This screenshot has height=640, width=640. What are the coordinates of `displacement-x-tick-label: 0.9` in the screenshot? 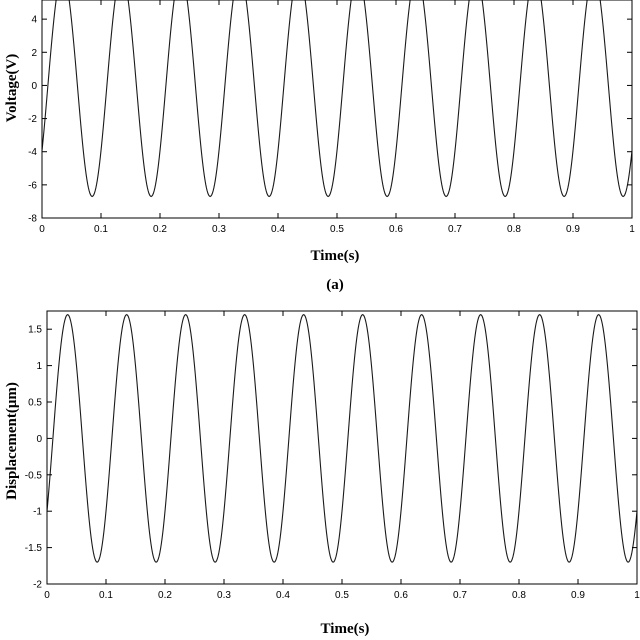 It's located at (578, 595).